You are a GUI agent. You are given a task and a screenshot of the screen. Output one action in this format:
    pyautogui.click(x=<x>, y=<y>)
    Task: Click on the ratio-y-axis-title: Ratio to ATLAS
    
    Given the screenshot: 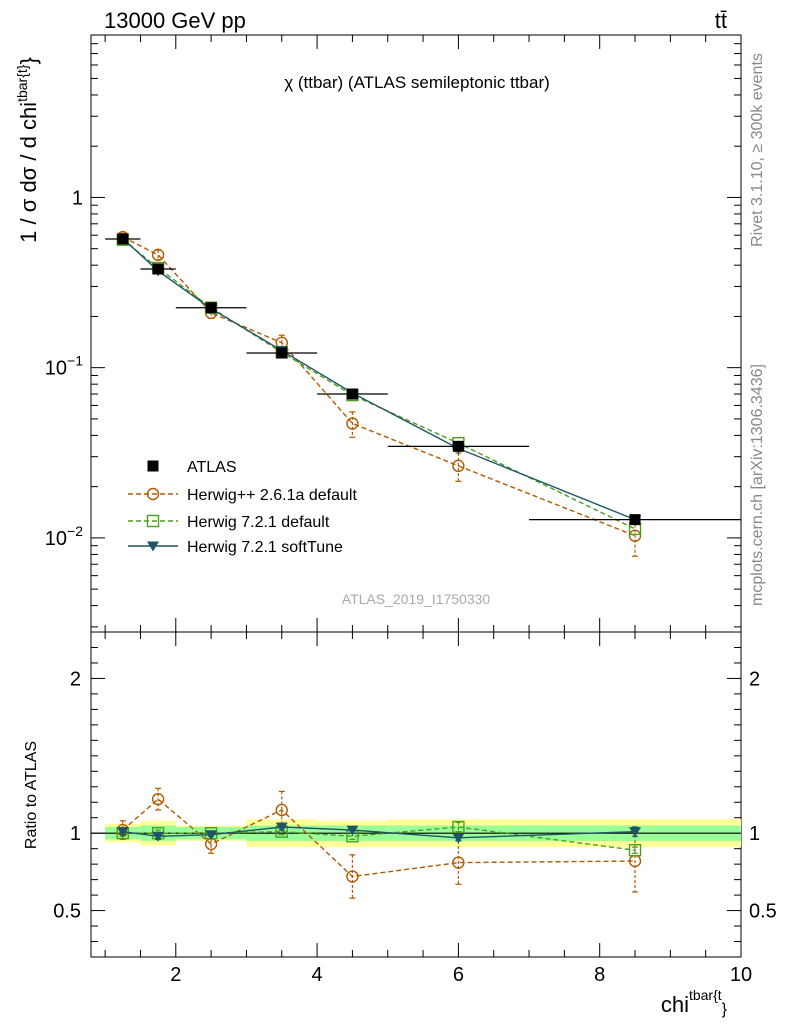 What is the action you would take?
    pyautogui.click(x=31, y=795)
    